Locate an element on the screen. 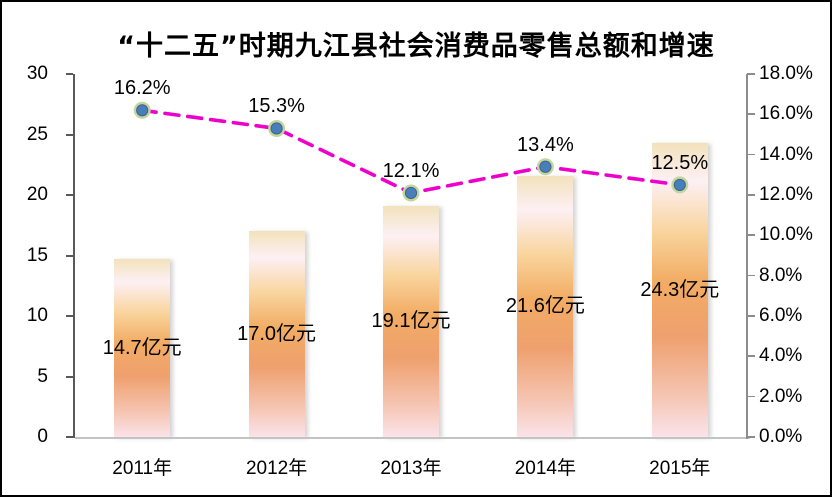  y-axis-left-line is located at coordinates (74, 256).